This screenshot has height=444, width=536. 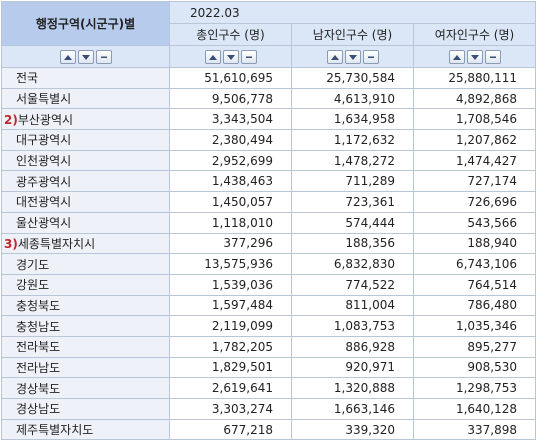 I want to click on region-cell: 충청남도, so click(x=85, y=326).